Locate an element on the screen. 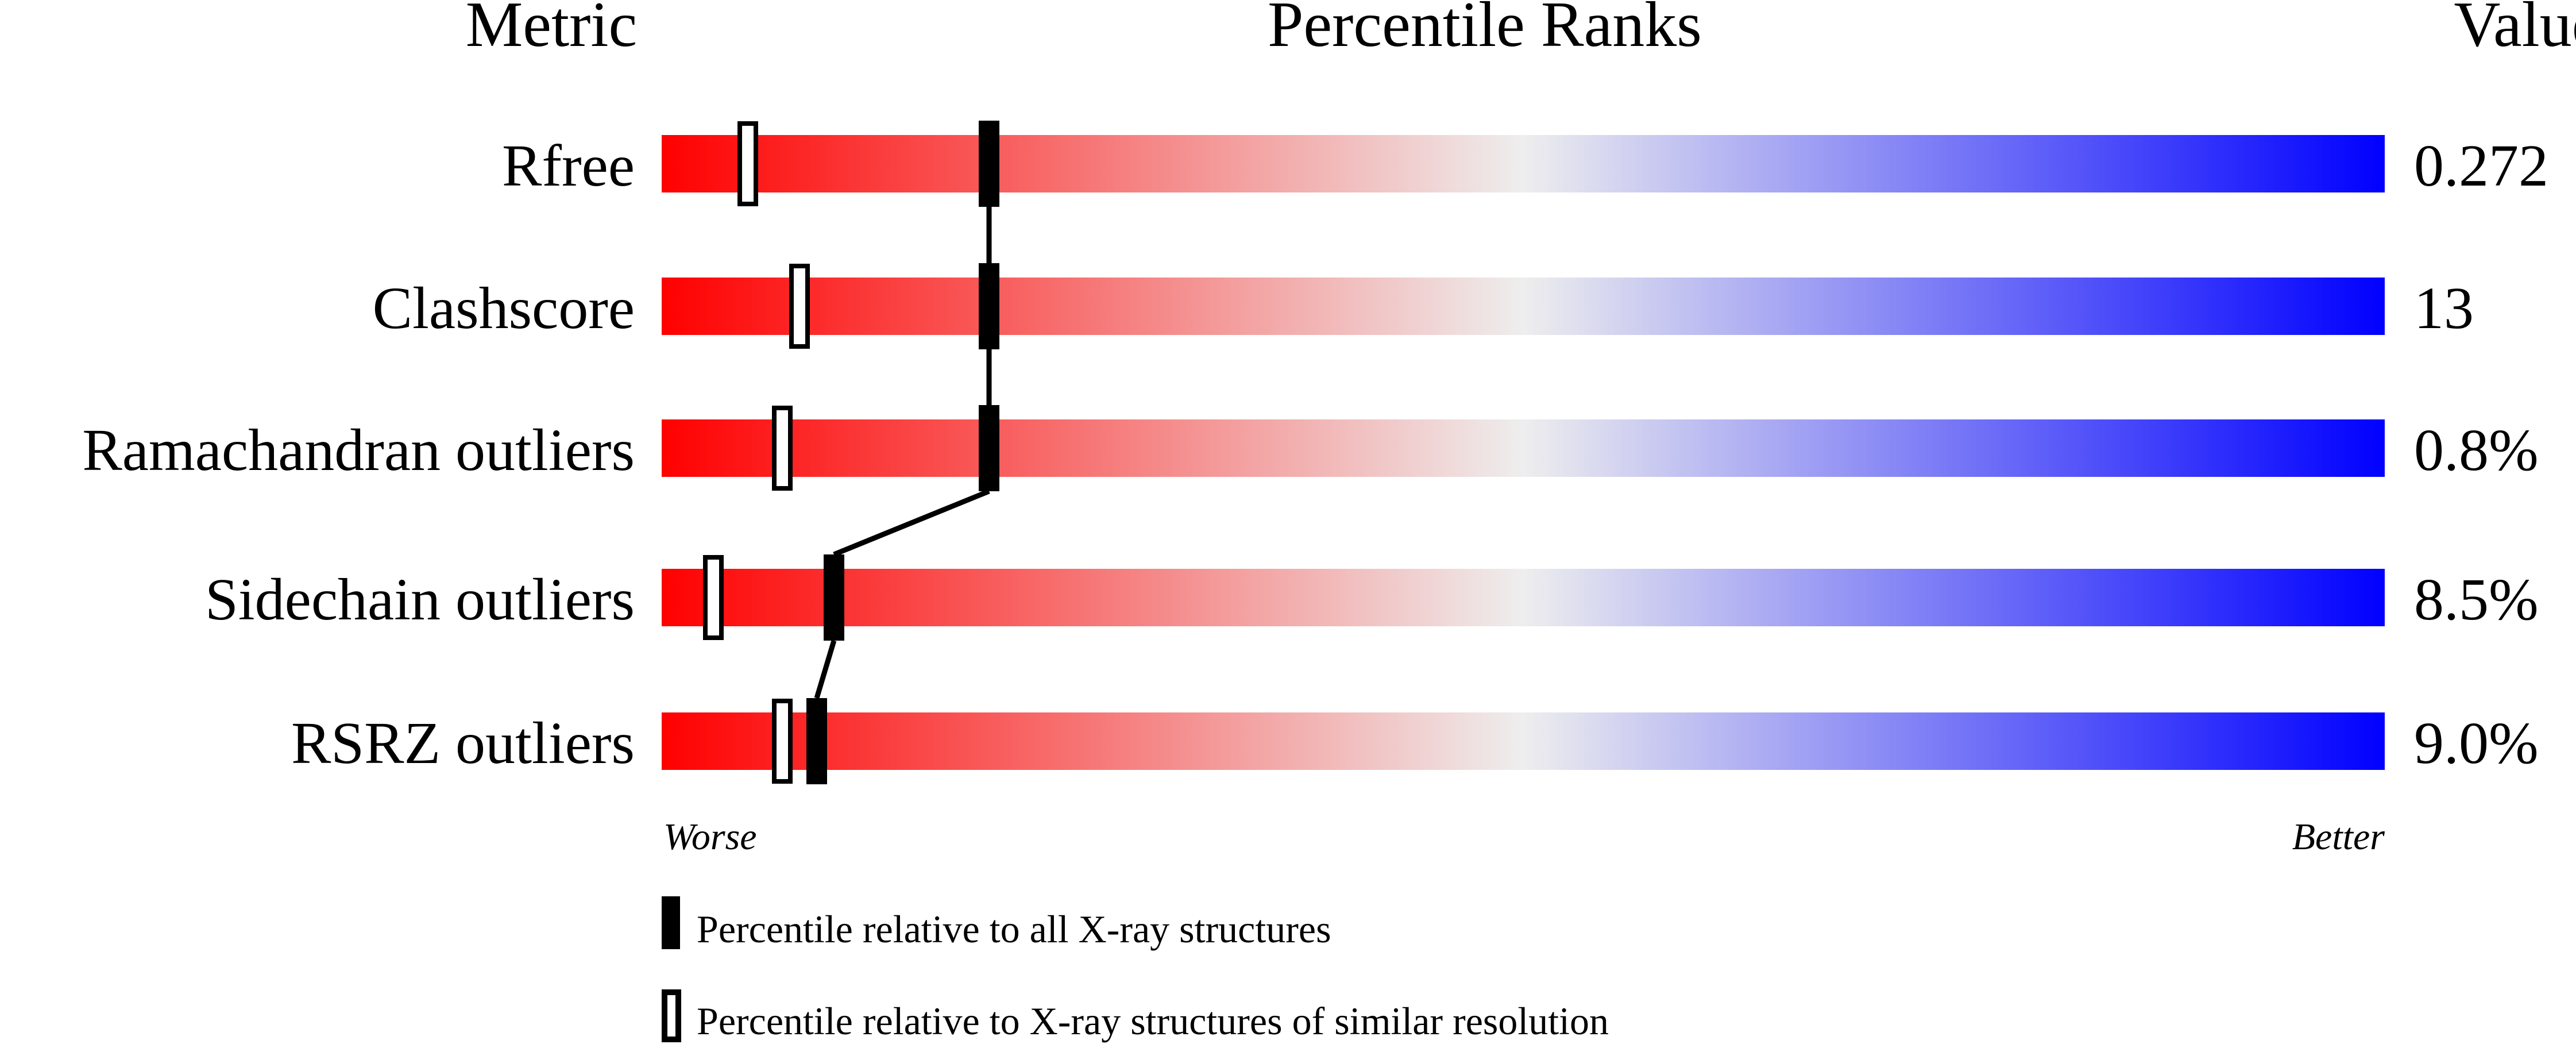 The width and height of the screenshot is (2576, 1048). metric-label: Clashscore is located at coordinates (504, 308).